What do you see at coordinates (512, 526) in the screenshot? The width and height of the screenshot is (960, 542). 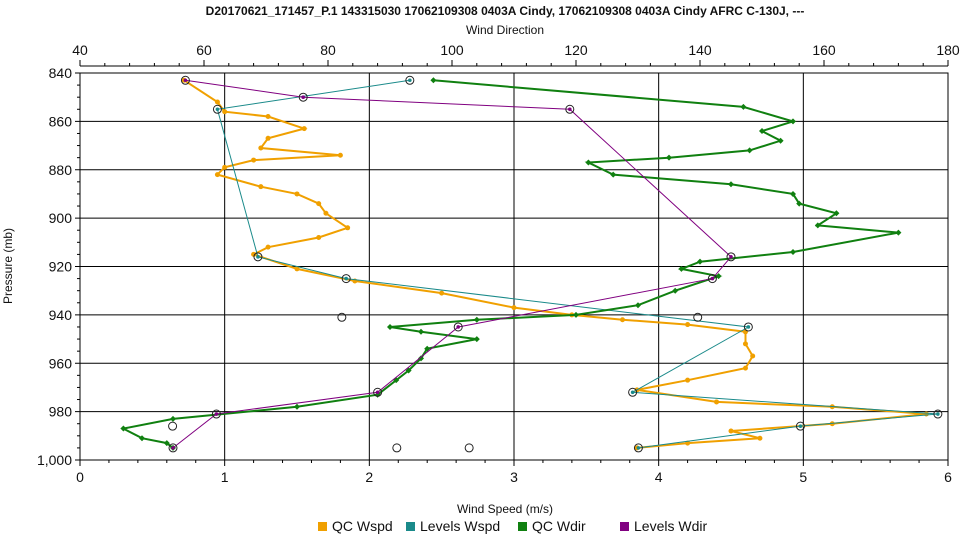 I see `legend: QC Wspd Levels Wspd QC Wdir Levels Wdir` at bounding box center [512, 526].